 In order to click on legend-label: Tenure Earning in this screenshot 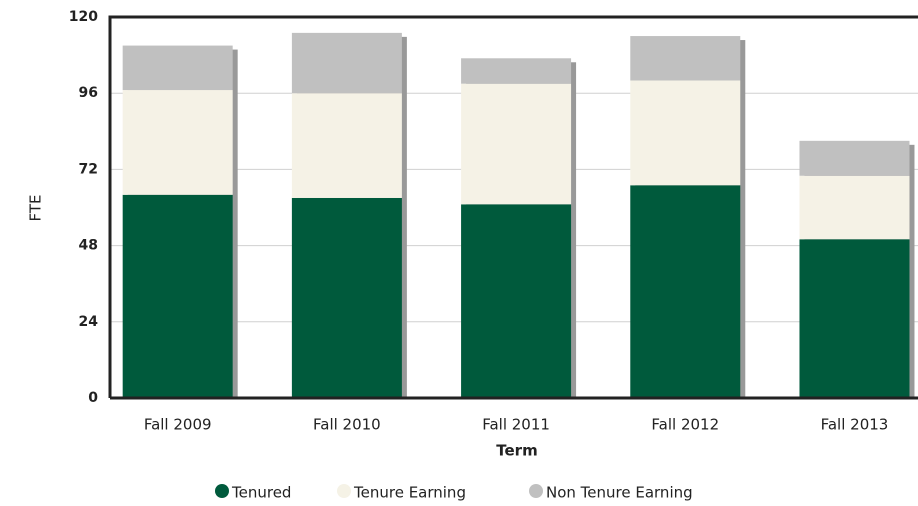, I will do `click(409, 493)`.